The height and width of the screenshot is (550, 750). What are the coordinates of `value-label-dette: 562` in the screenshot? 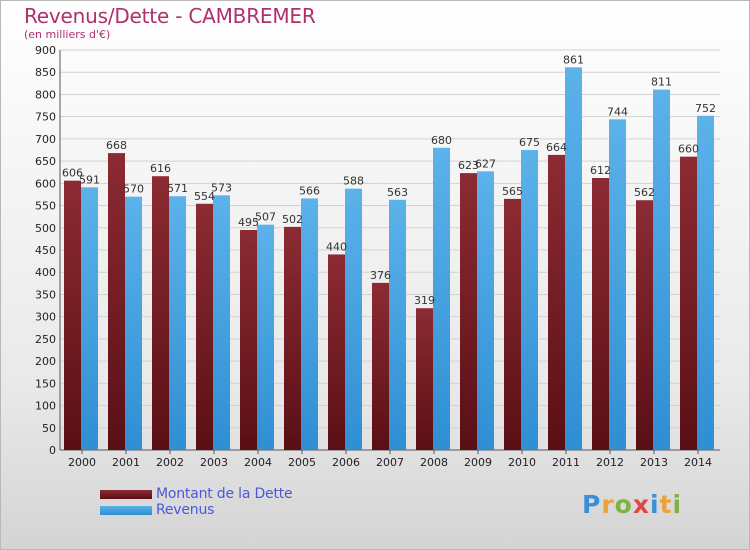 It's located at (644, 192).